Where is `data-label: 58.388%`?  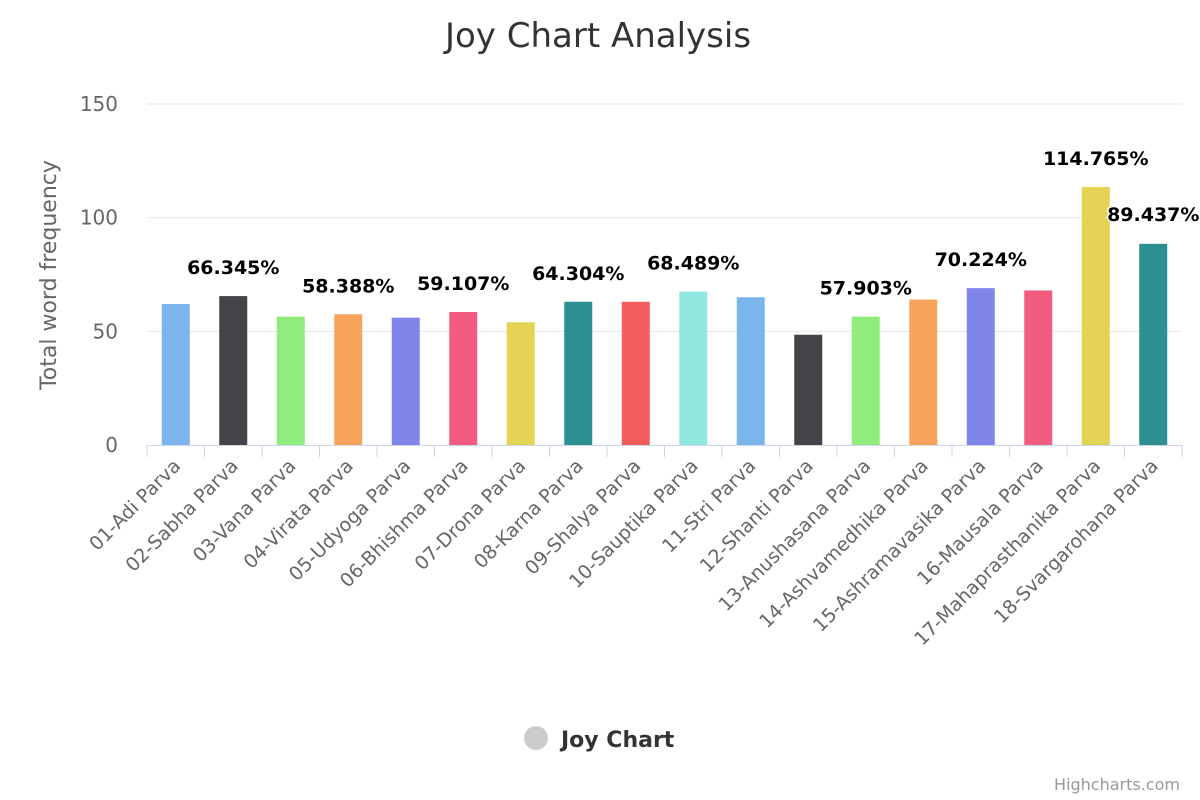
data-label: 58.388% is located at coordinates (348, 286).